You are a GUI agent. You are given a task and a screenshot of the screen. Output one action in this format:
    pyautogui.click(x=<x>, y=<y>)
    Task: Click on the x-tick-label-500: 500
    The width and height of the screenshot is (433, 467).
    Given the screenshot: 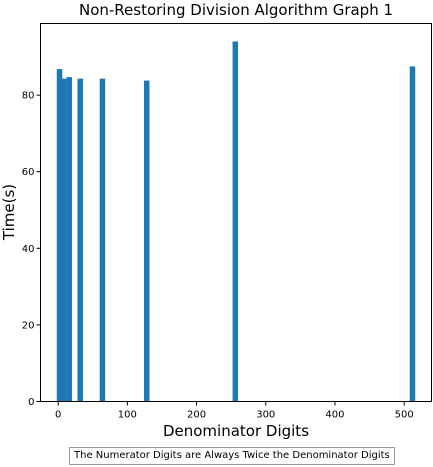 What is the action you would take?
    pyautogui.click(x=404, y=415)
    